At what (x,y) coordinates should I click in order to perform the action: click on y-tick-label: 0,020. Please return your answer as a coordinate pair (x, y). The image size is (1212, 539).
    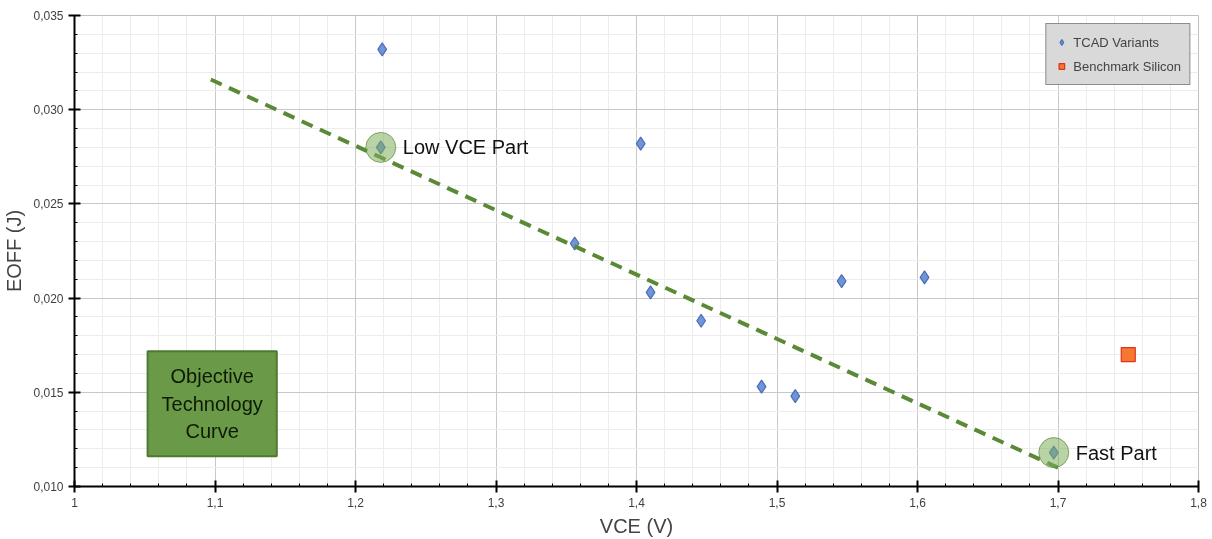
    Looking at the image, I should click on (48, 298).